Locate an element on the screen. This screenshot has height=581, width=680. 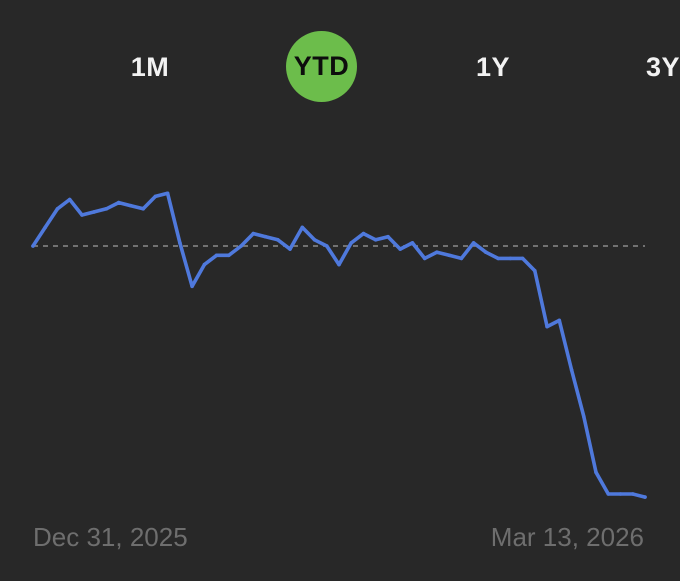
tab-ytd: YTD is located at coordinates (321, 66).